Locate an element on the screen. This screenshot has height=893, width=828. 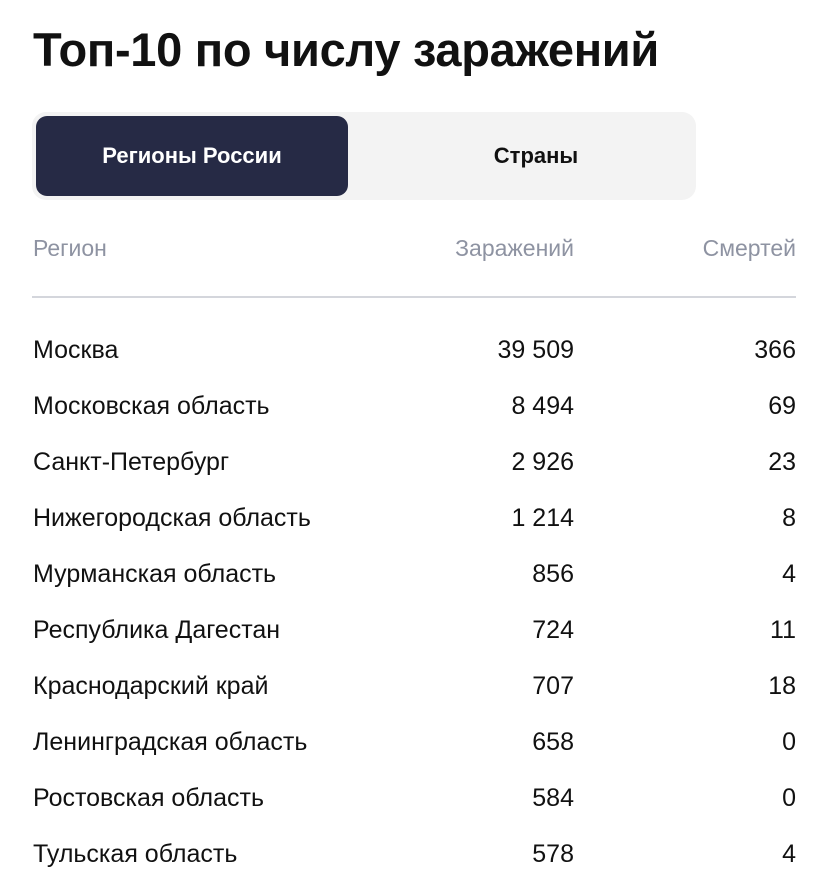
table-row: Московская область 8 494 69 is located at coordinates (414, 416).